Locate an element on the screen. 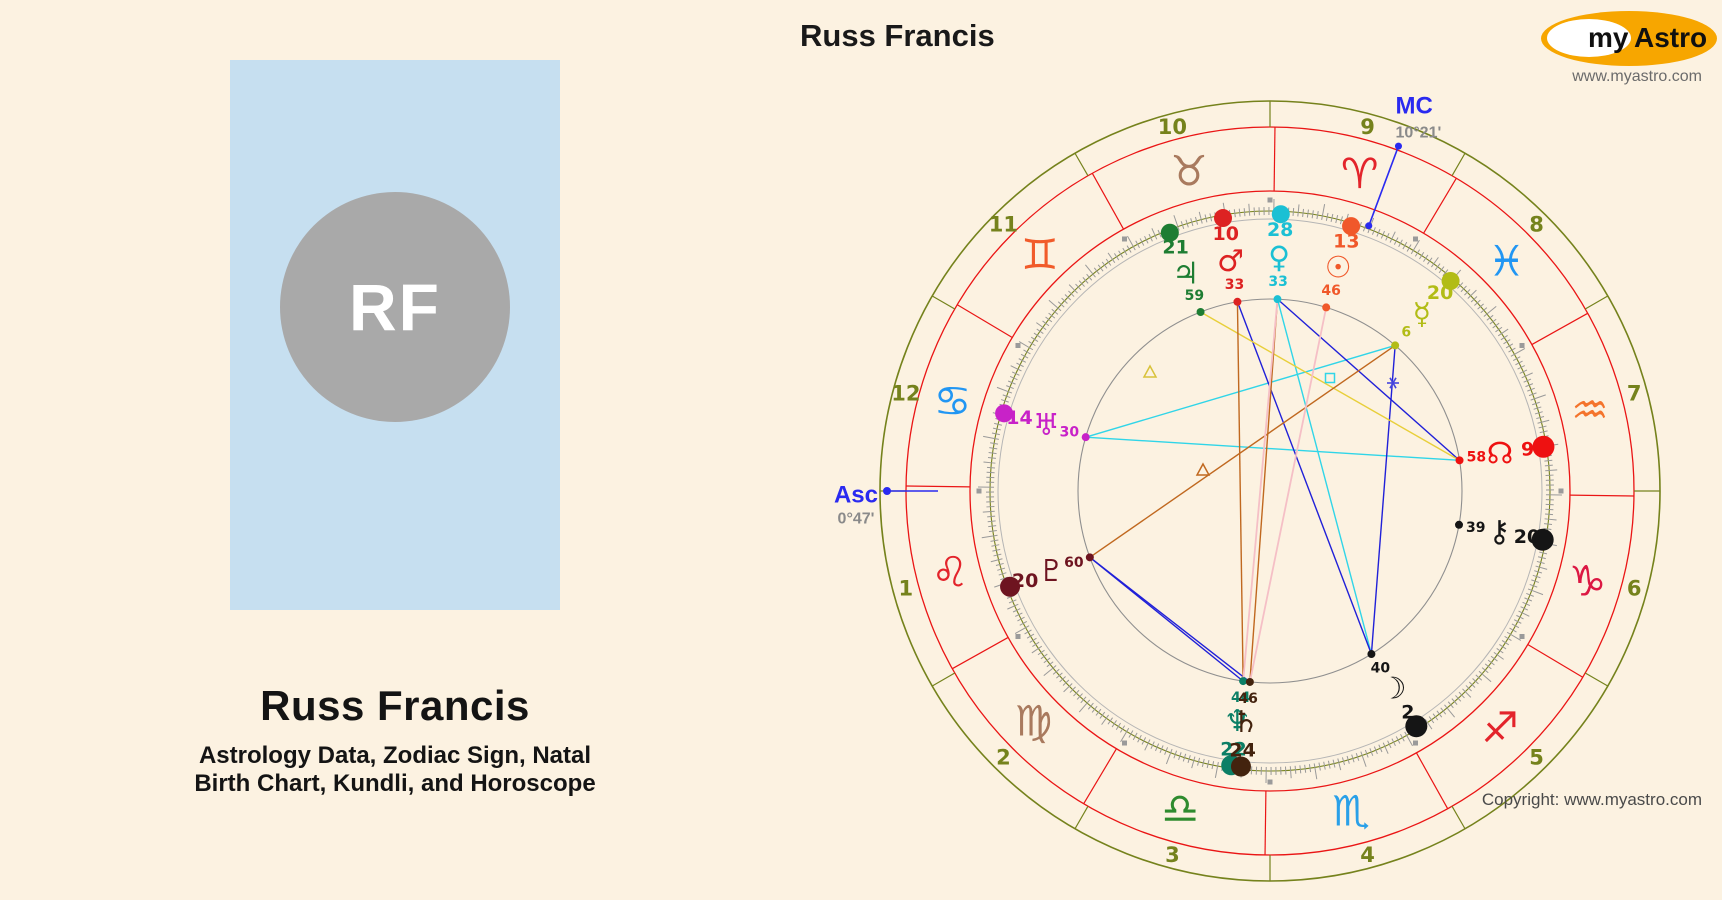 The width and height of the screenshot is (1722, 900). planet-minute-pluto: 60 is located at coordinates (1074, 563).